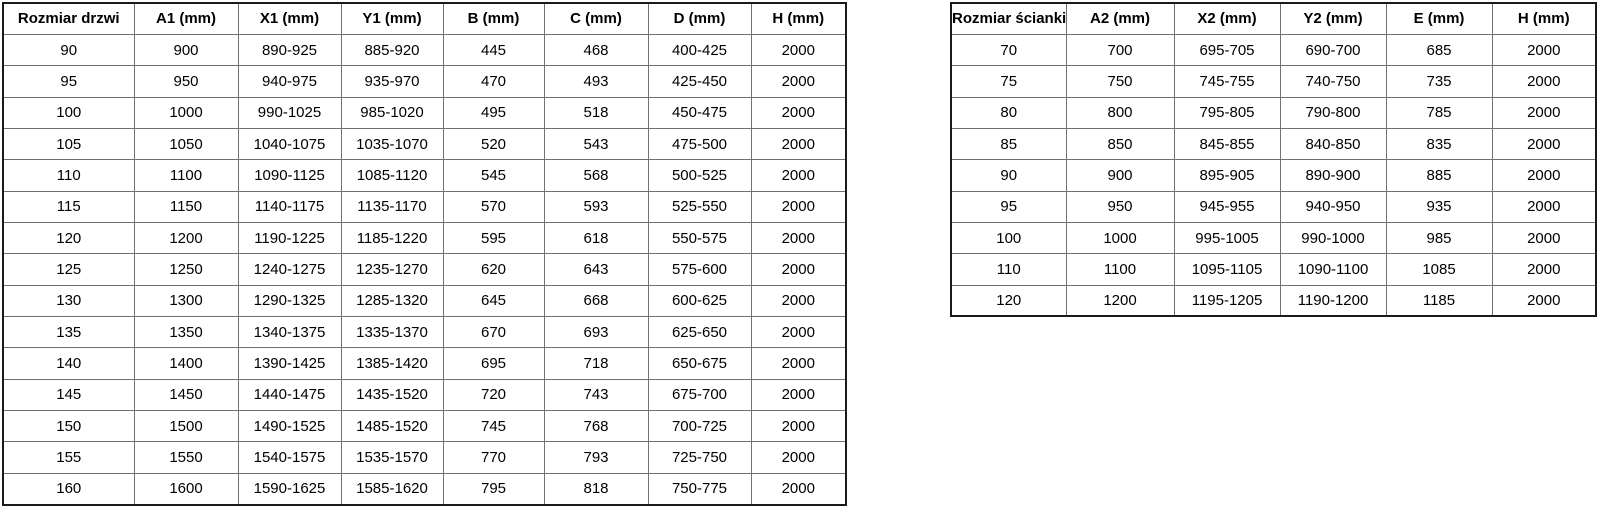 This screenshot has width=1600, height=514. I want to click on table-cell: 835, so click(1439, 144).